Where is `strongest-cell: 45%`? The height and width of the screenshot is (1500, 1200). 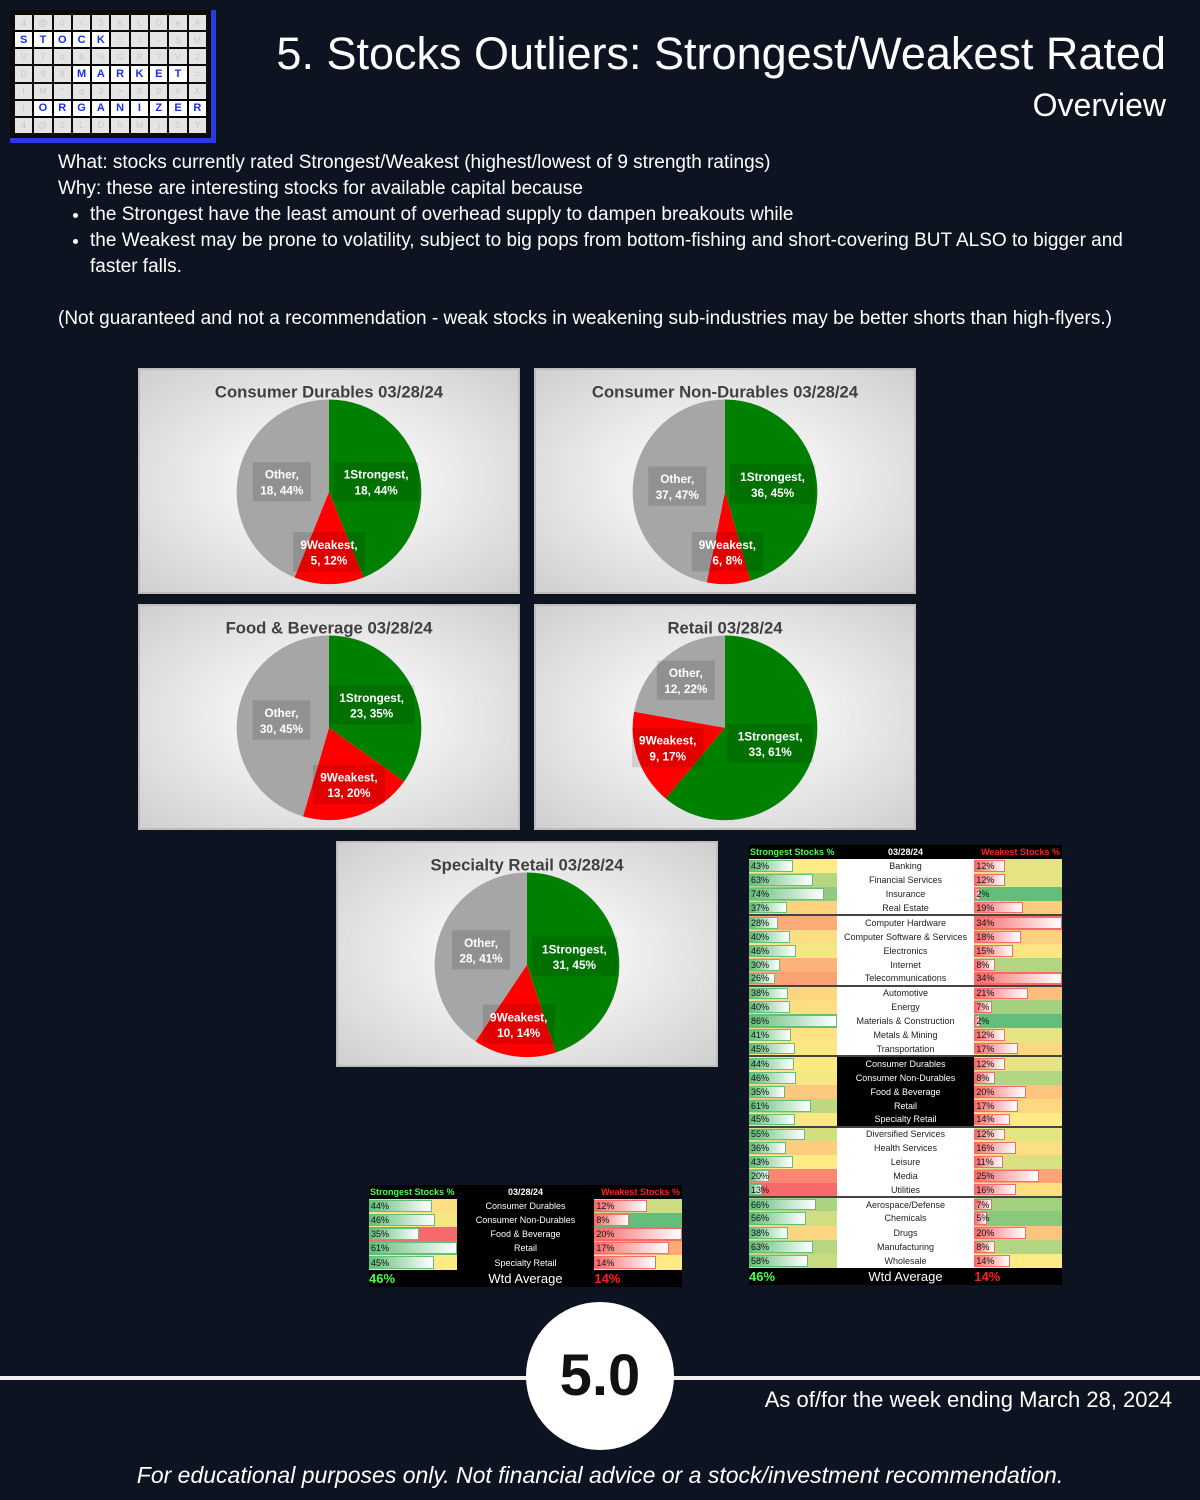 strongest-cell: 45% is located at coordinates (793, 1049).